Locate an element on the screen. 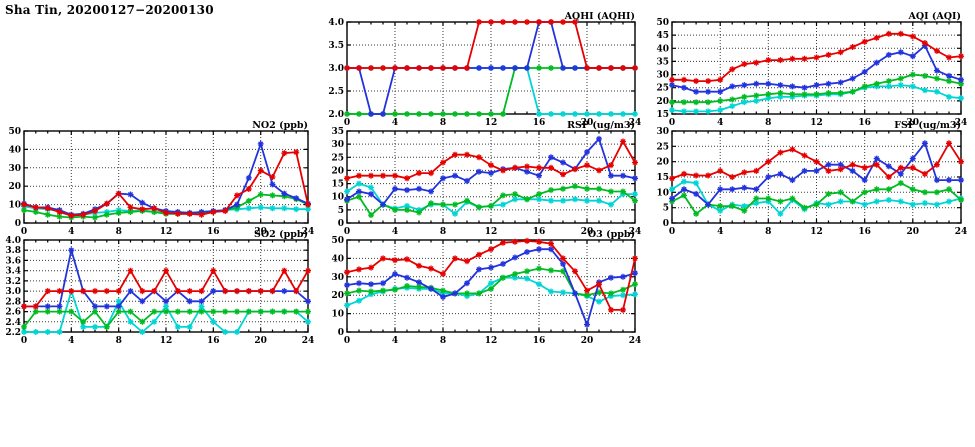  page-title: Sha Tin, 20200127−20200130 is located at coordinates (109, 10).